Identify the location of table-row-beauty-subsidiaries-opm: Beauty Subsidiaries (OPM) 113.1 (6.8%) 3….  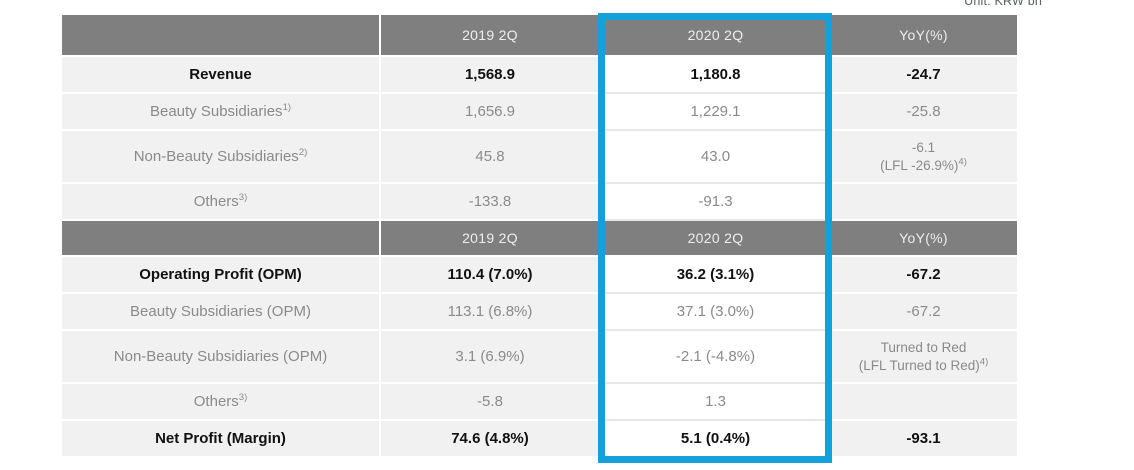
(539, 312).